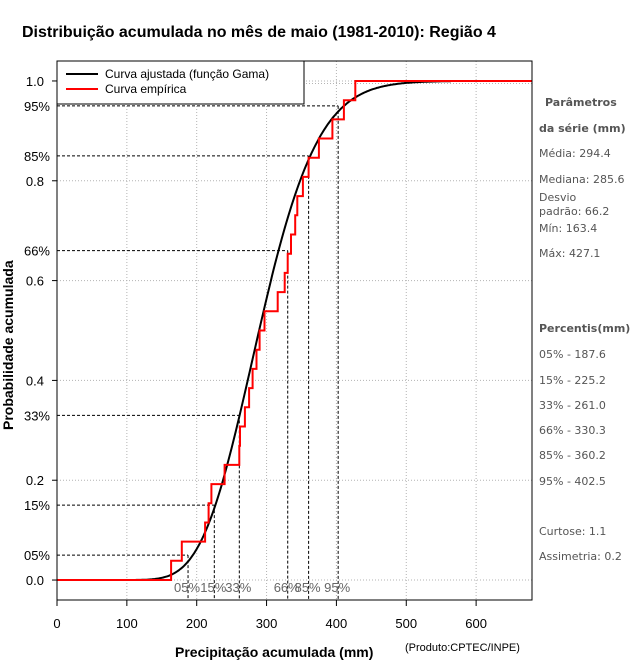 The image size is (640, 660). What do you see at coordinates (274, 652) in the screenshot?
I see `x-axis-label: Precipitação acumulada (mm)` at bounding box center [274, 652].